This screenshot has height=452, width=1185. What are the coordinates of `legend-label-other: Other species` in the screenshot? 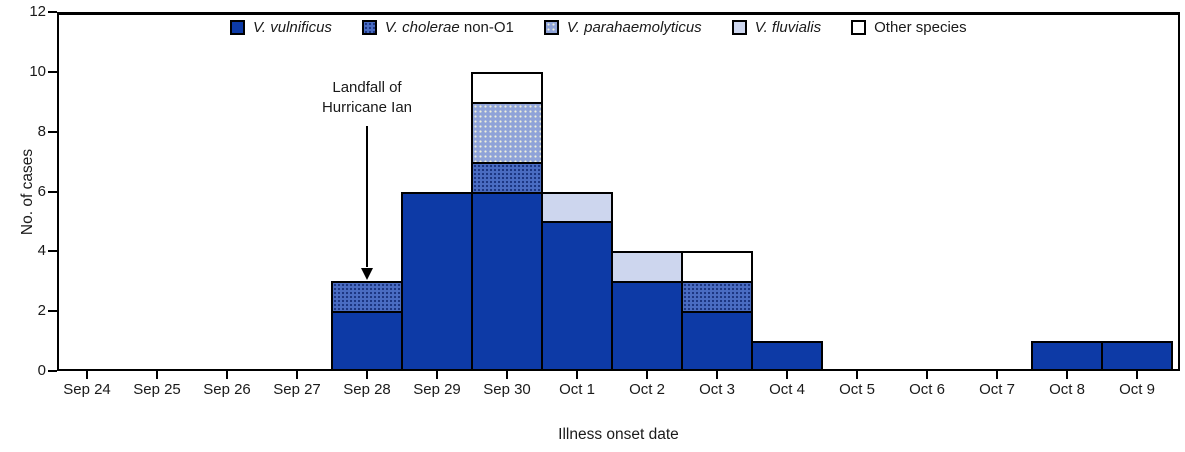 It's located at (920, 27).